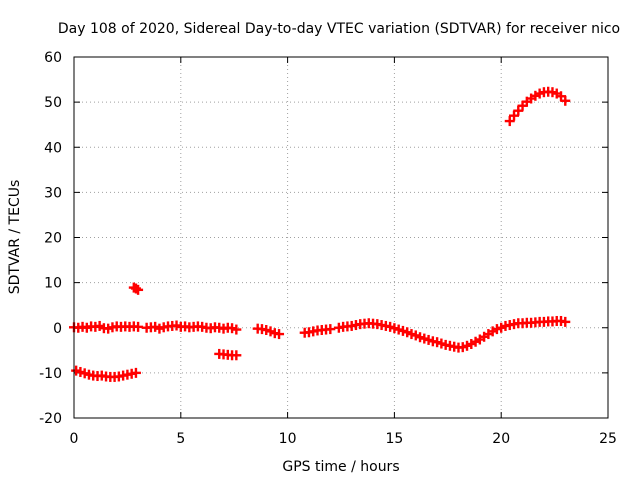 The width and height of the screenshot is (640, 480). Describe the element at coordinates (53, 193) in the screenshot. I see `y-tick-label: 30` at that location.